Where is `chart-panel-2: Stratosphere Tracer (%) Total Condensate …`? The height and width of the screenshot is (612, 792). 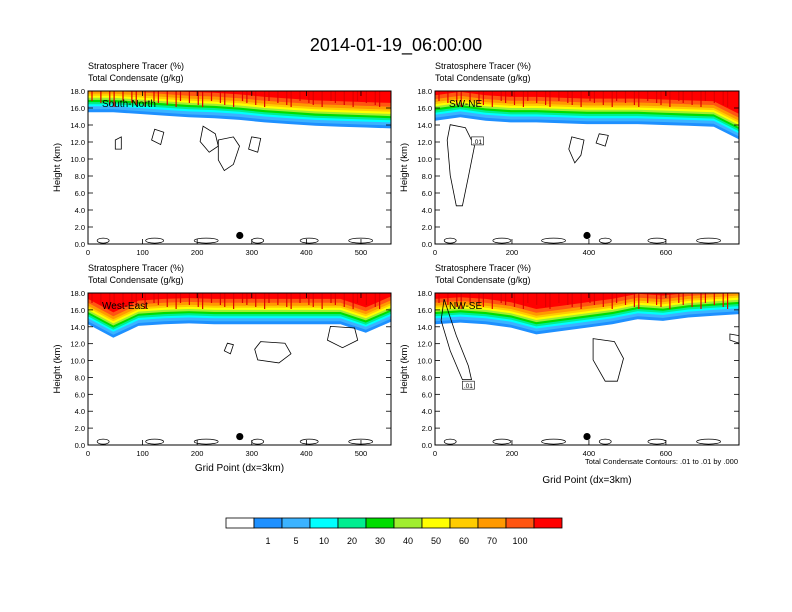 chart-panel-2: Stratosphere Tracer (%) Total Condensate … is located at coordinates (569, 159).